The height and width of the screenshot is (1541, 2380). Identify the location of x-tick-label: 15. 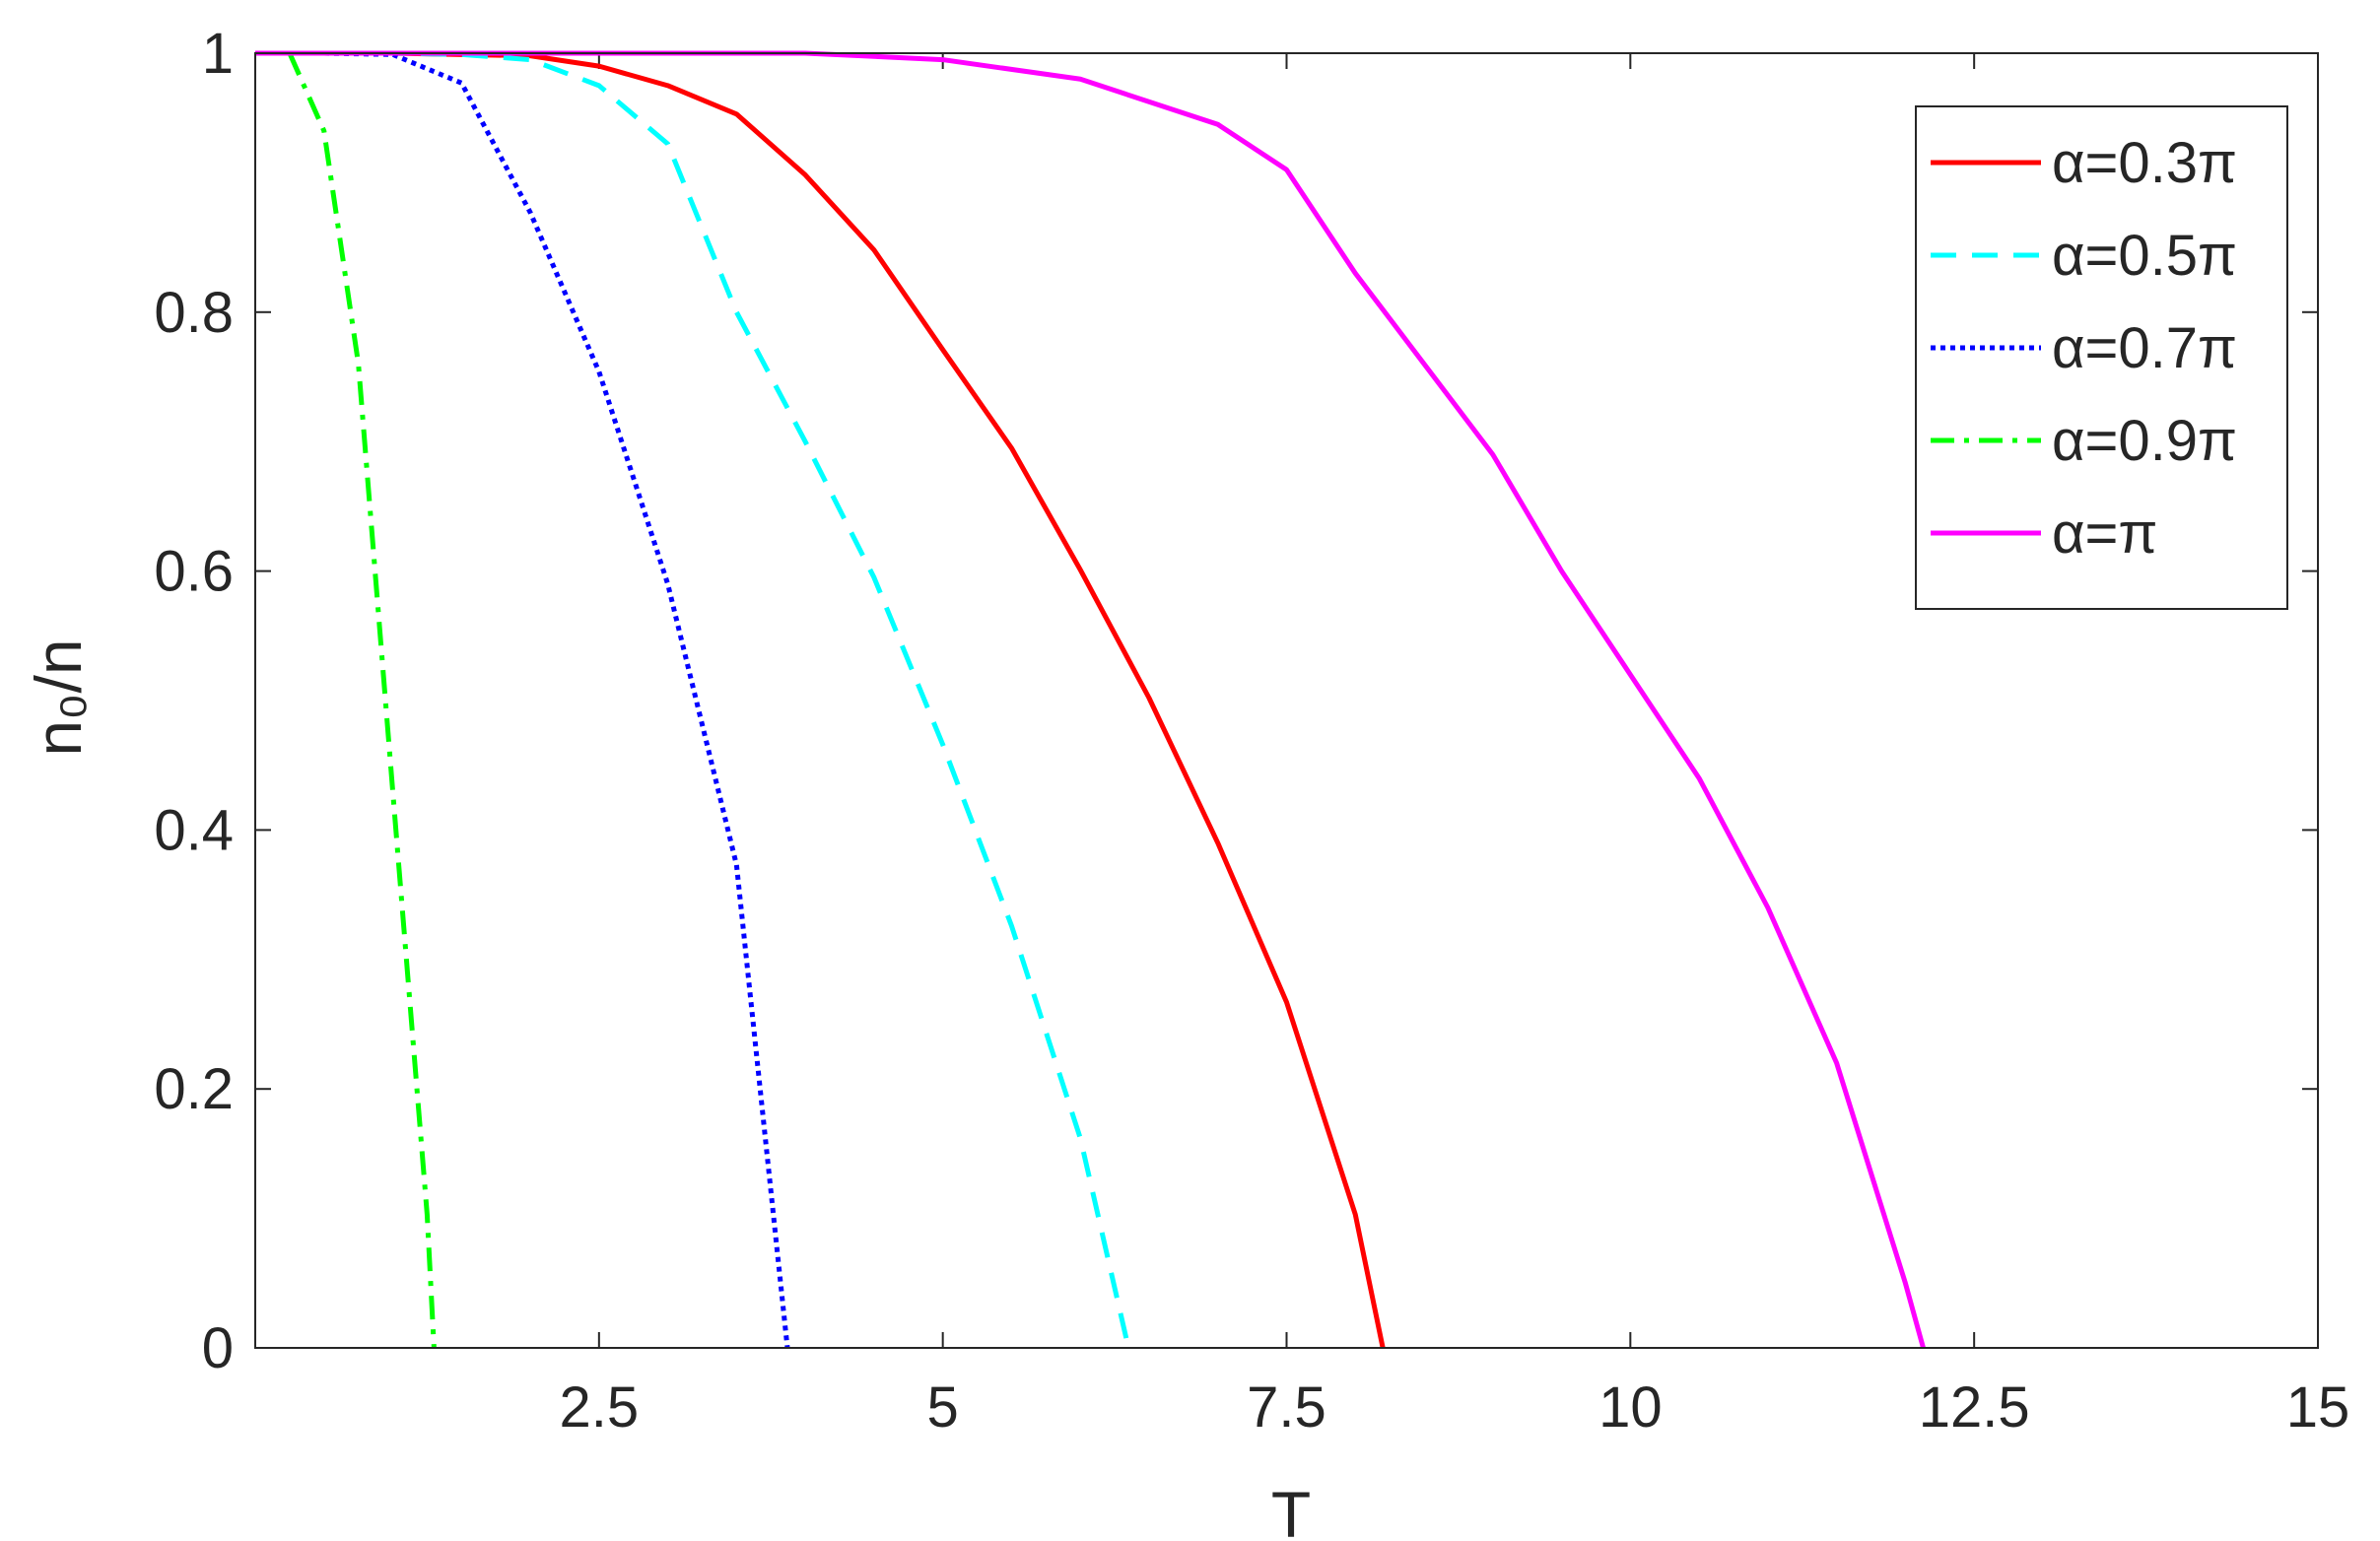
(2318, 1407).